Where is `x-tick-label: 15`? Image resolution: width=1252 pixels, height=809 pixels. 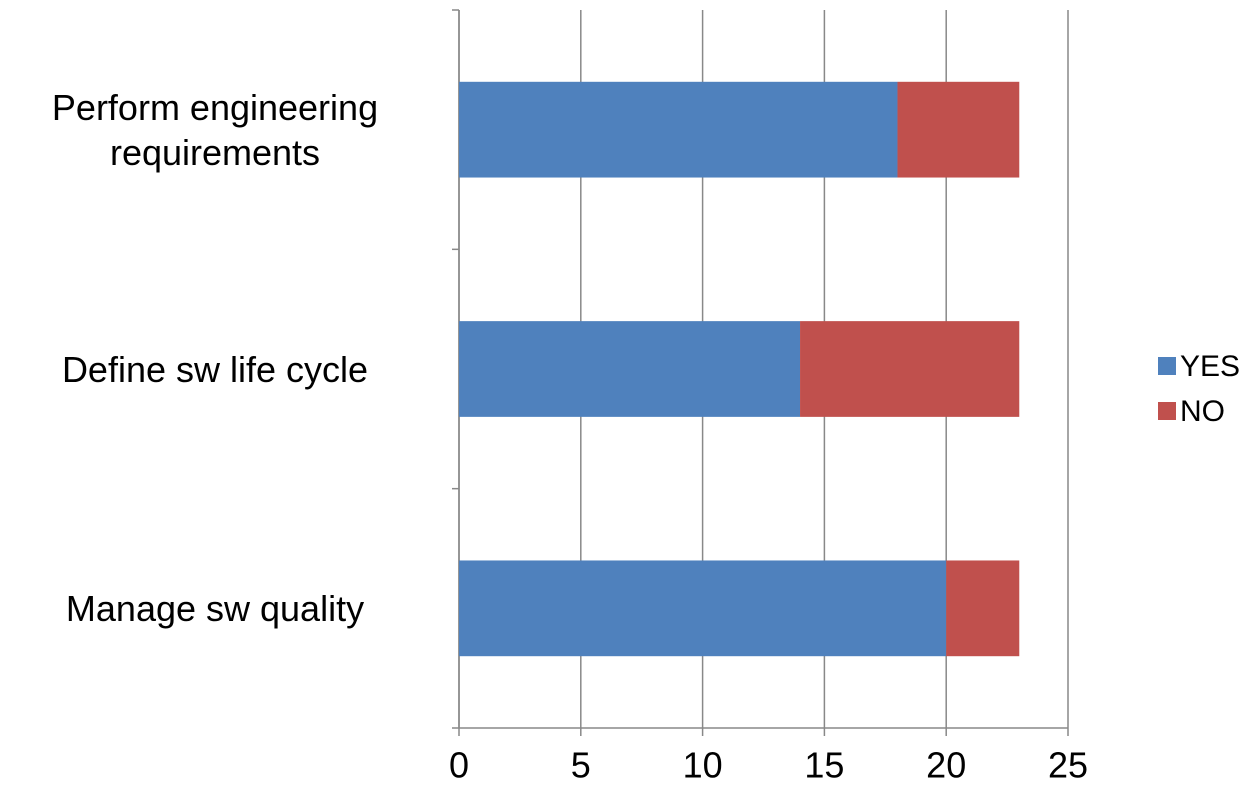
x-tick-label: 15 is located at coordinates (824, 765).